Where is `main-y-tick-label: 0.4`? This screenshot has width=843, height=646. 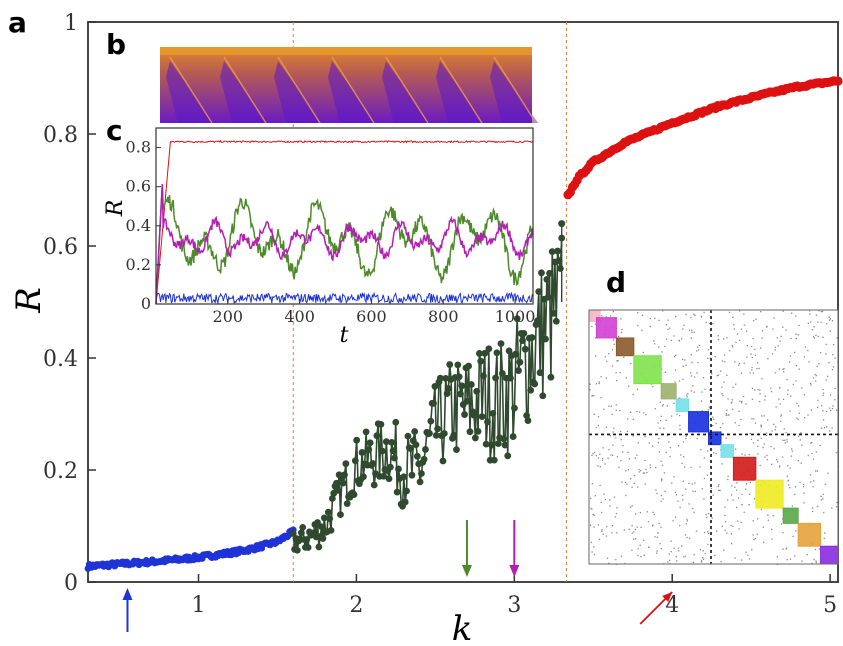
main-y-tick-label: 0.4 is located at coordinates (60, 359).